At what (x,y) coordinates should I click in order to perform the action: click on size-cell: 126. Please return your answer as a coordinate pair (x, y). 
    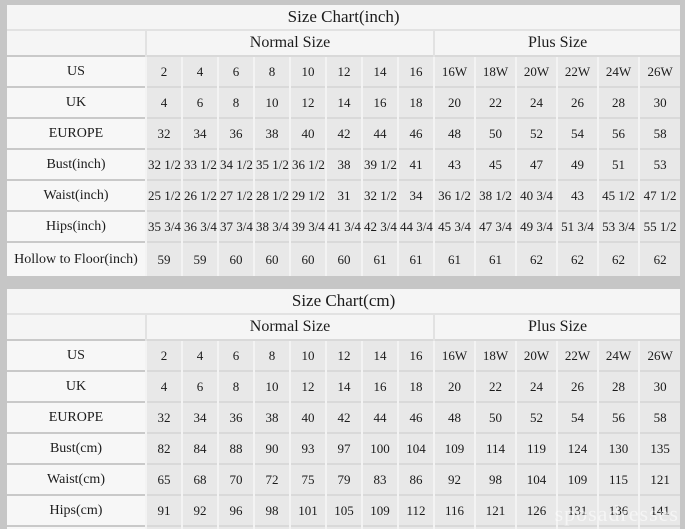
    Looking at the image, I should click on (536, 510).